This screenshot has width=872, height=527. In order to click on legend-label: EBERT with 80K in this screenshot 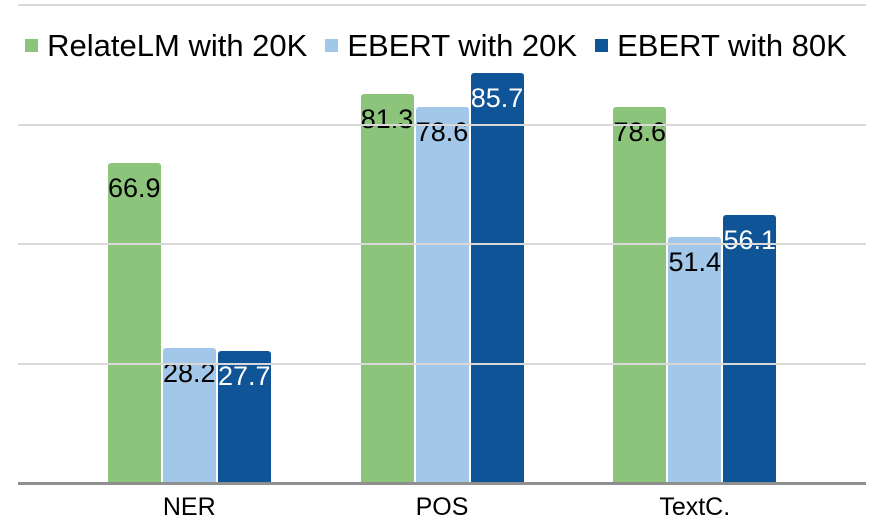, I will do `click(732, 45)`.